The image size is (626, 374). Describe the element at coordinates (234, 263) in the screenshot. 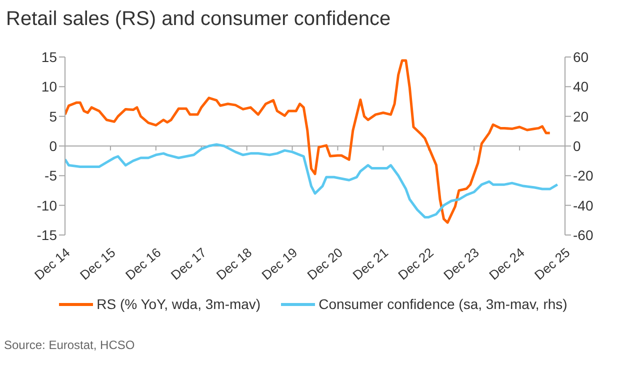

I see `x-tick-label: Dec 18` at that location.